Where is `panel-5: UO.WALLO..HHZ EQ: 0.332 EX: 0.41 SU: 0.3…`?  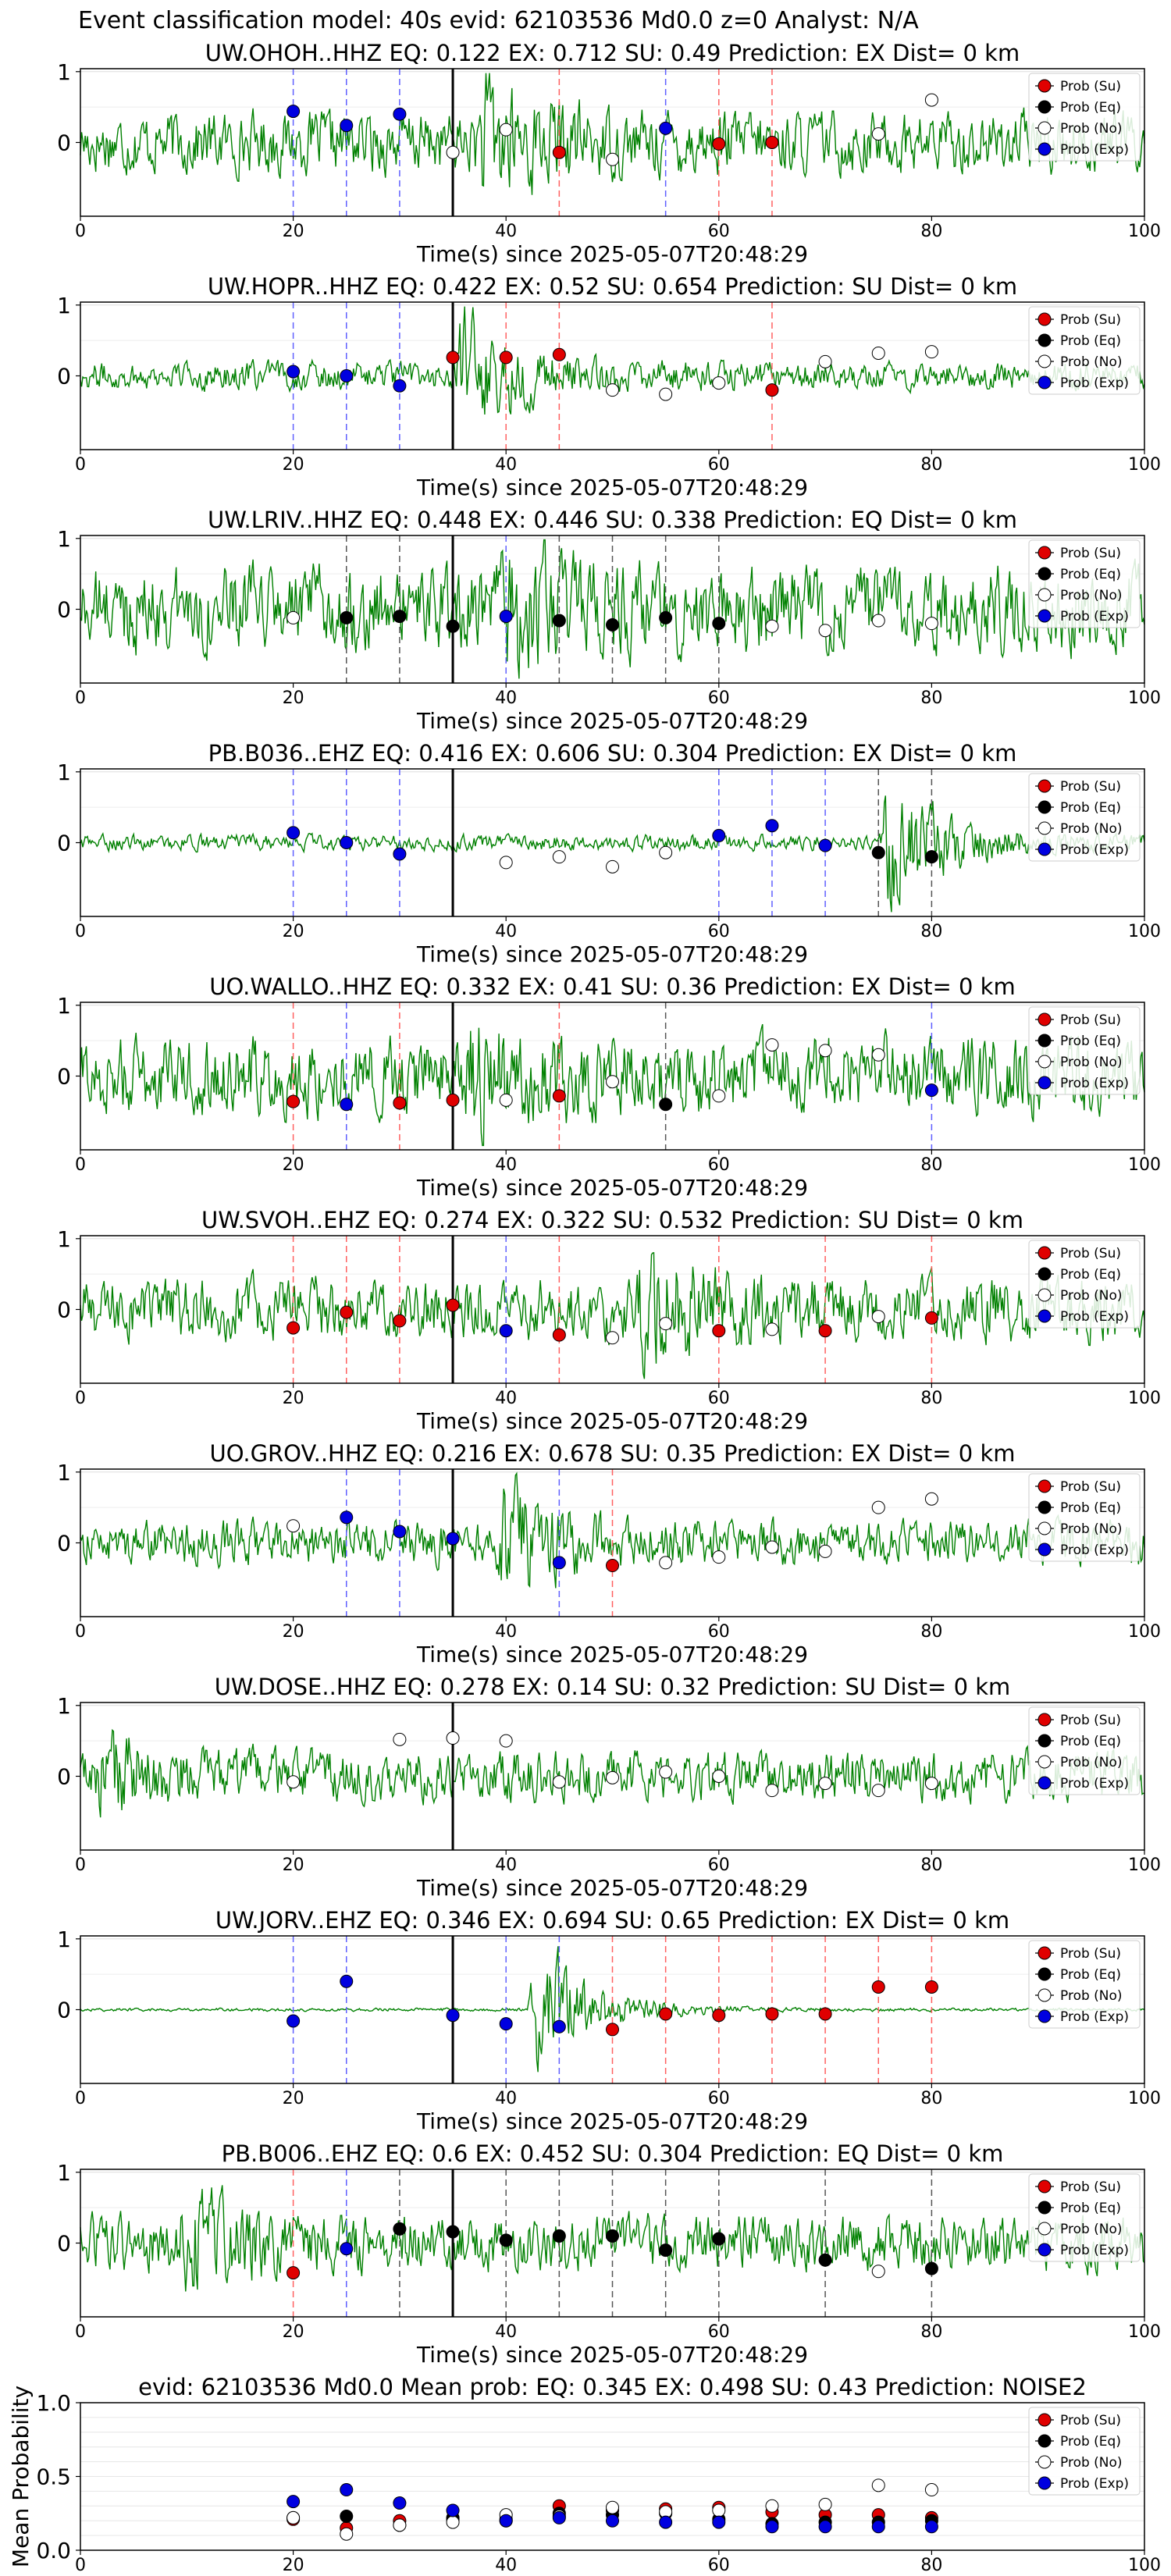 panel-5: UO.WALLO..HHZ EQ: 0.332 EX: 0.41 SU: 0.3… is located at coordinates (609, 1087).